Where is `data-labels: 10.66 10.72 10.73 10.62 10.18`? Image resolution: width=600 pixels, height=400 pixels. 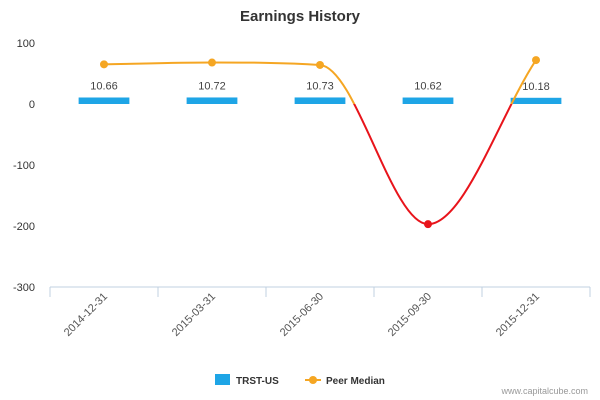 data-labels: 10.66 10.72 10.73 10.62 10.18 is located at coordinates (320, 86).